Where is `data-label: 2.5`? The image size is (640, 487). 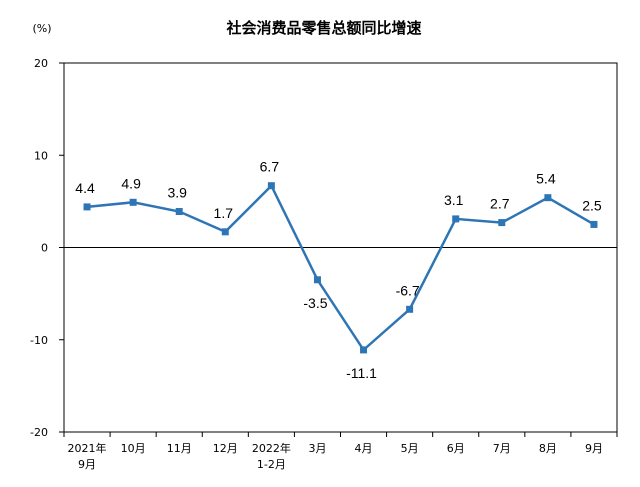
data-label: 2.5 is located at coordinates (592, 205).